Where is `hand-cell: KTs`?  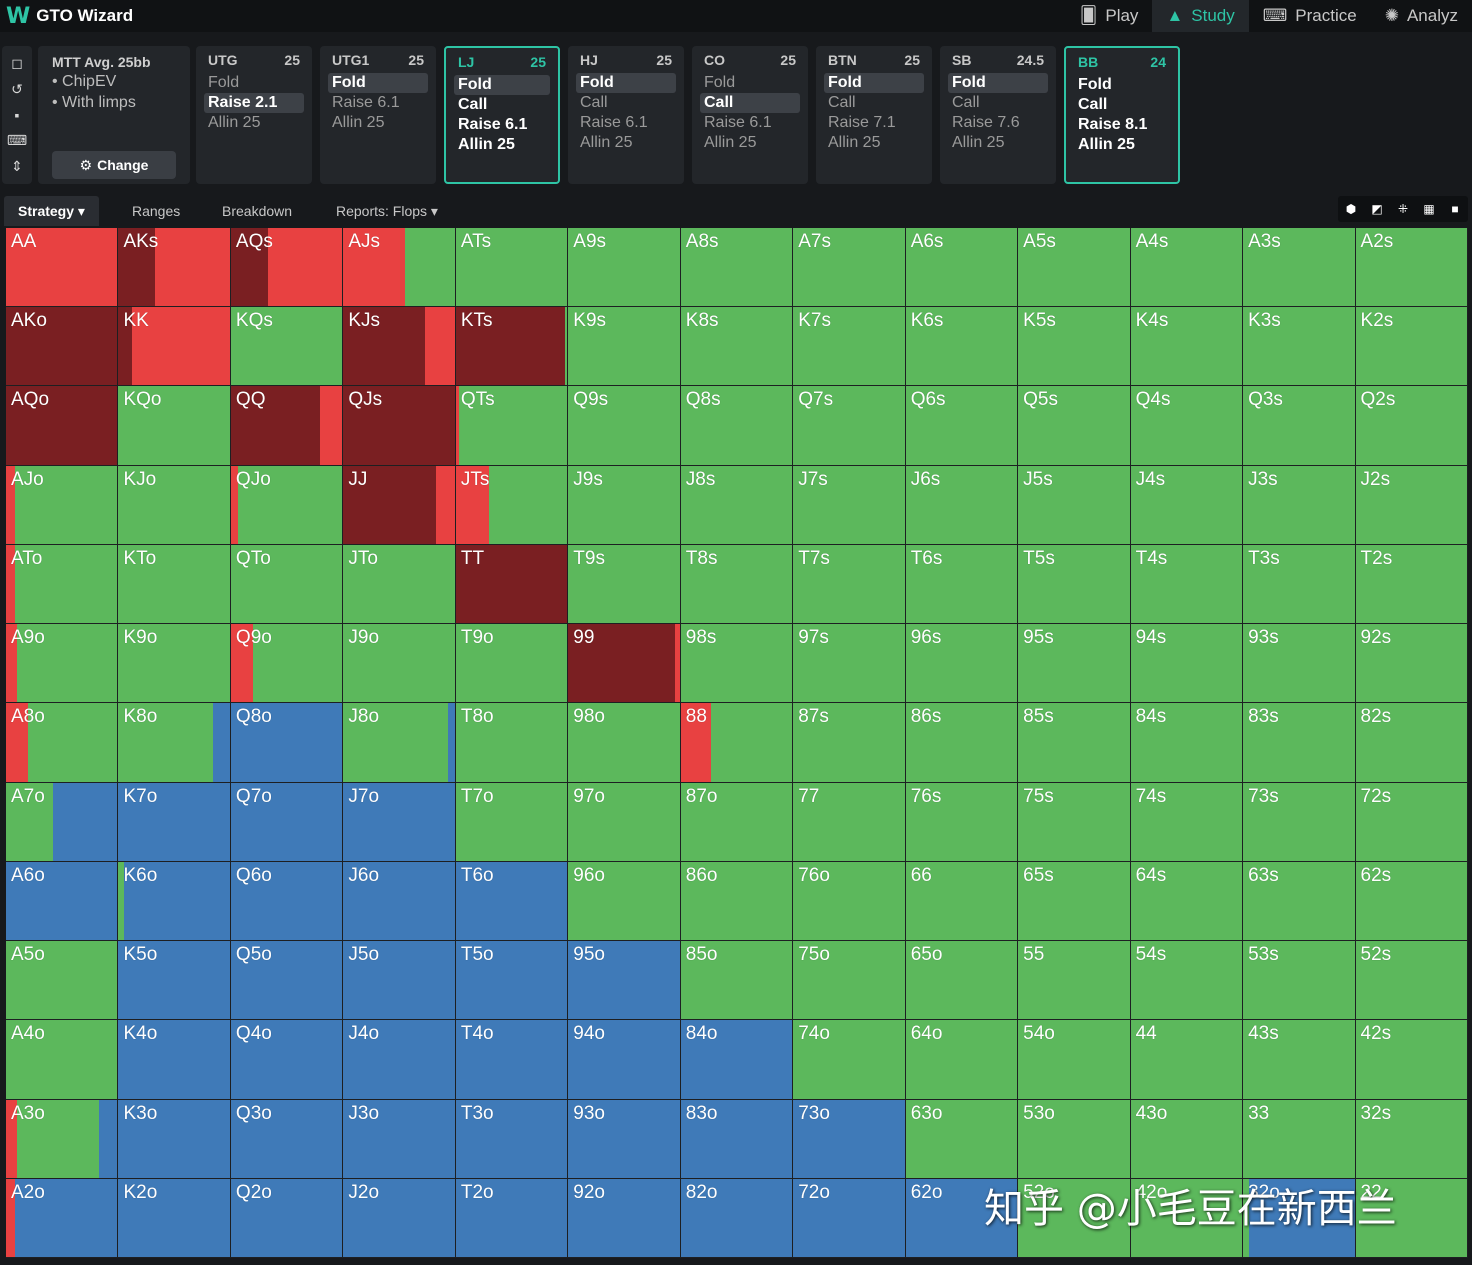 hand-cell: KTs is located at coordinates (512, 347).